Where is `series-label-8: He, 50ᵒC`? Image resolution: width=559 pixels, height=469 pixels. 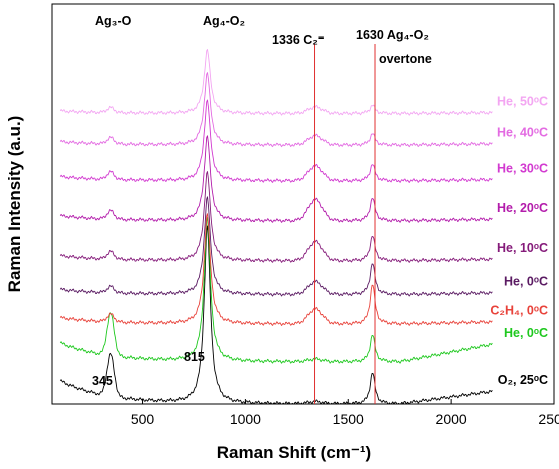
series-label-8: He, 50ᵒC is located at coordinates (522, 102).